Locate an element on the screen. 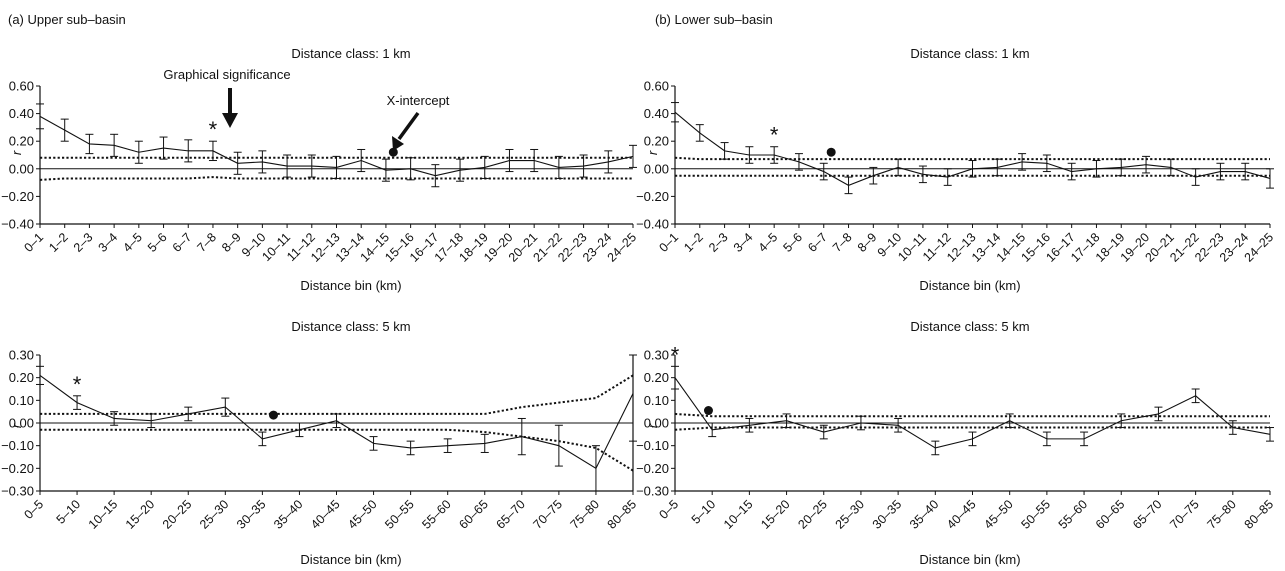  panel-a-label: (a) Upper sub–basin is located at coordinates (67, 19).